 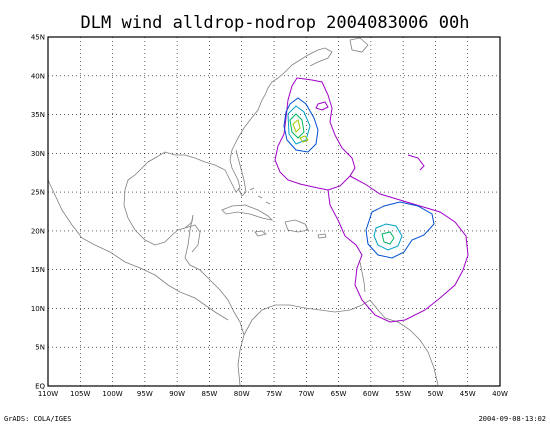 I want to click on lon-label: 95W, so click(x=145, y=394).